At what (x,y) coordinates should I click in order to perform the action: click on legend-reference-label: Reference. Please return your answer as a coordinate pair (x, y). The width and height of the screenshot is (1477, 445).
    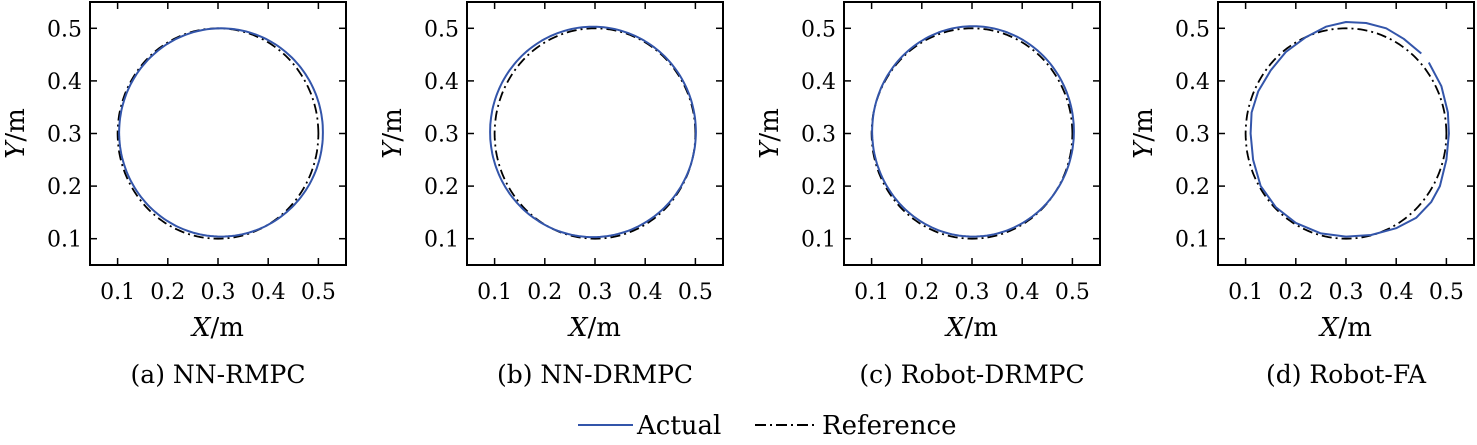
    Looking at the image, I should click on (889, 426).